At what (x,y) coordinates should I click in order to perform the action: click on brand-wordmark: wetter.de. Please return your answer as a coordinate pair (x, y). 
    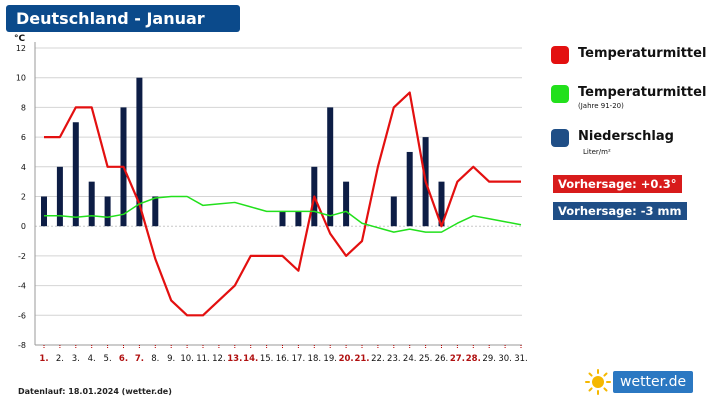
    Looking at the image, I should click on (653, 382).